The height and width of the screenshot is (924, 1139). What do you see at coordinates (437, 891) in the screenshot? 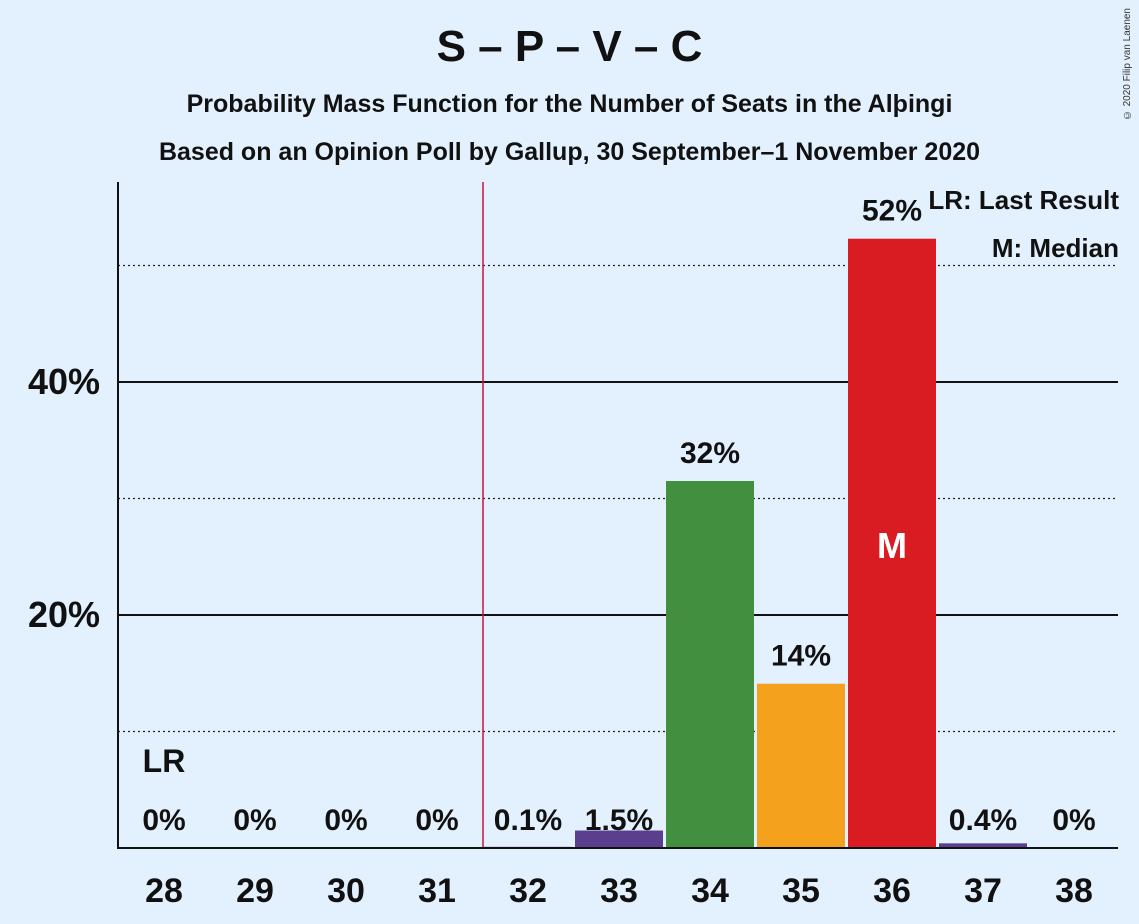
I see `x-tick-label-31: 31` at bounding box center [437, 891].